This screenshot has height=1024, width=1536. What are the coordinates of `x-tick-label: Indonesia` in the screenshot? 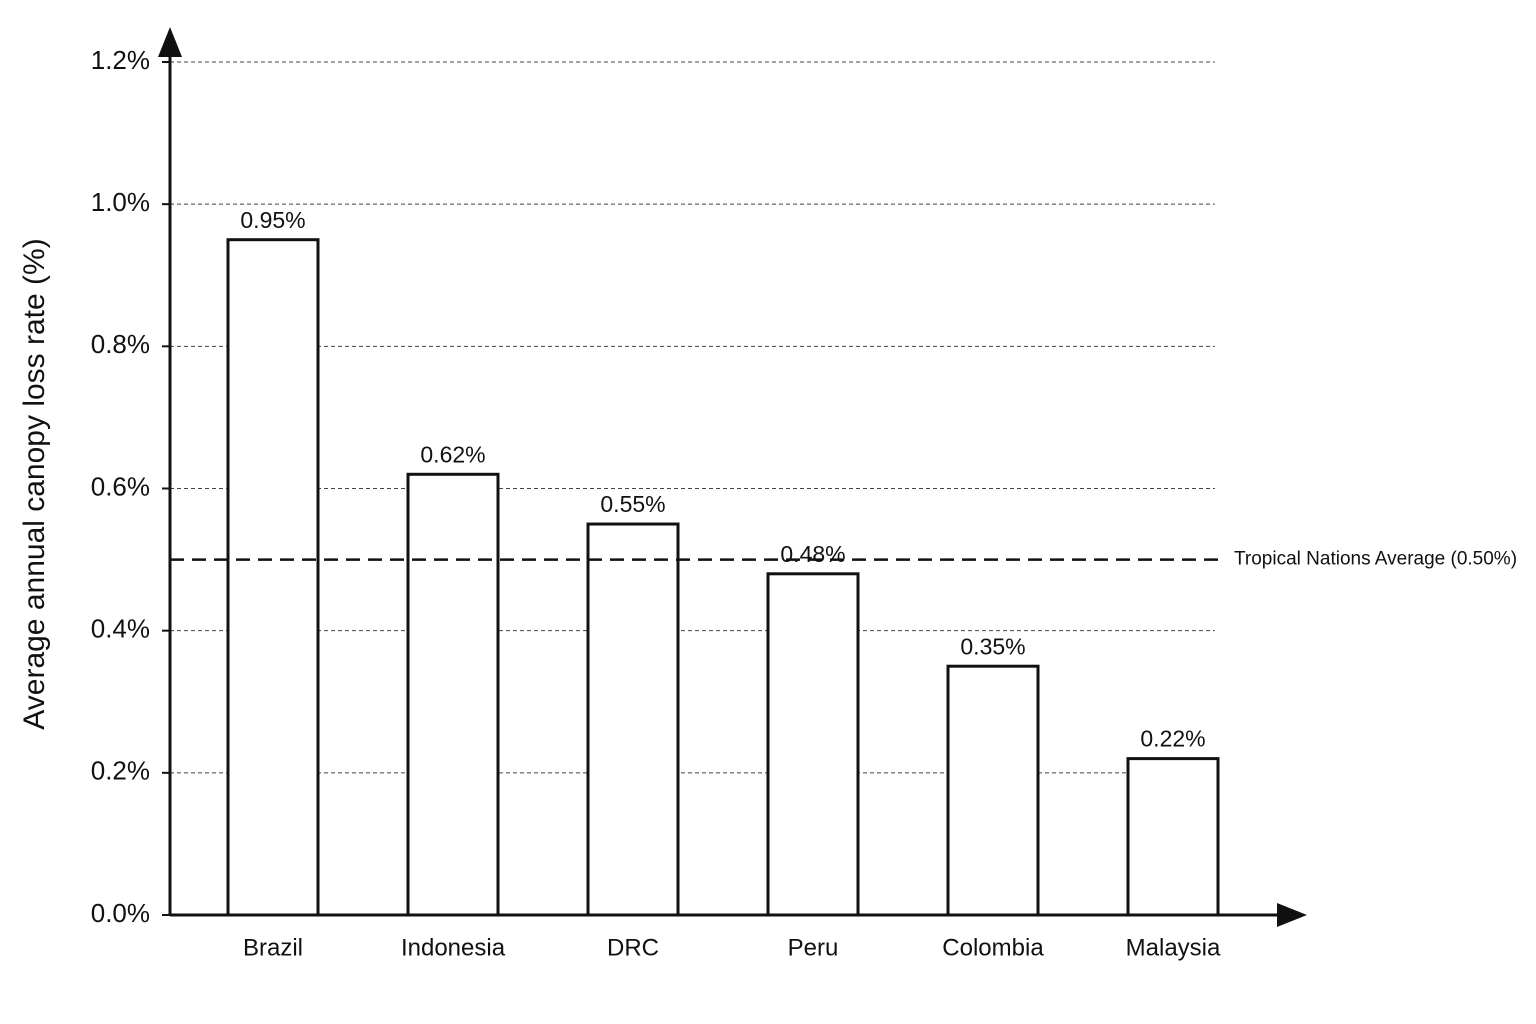 It's located at (453, 947).